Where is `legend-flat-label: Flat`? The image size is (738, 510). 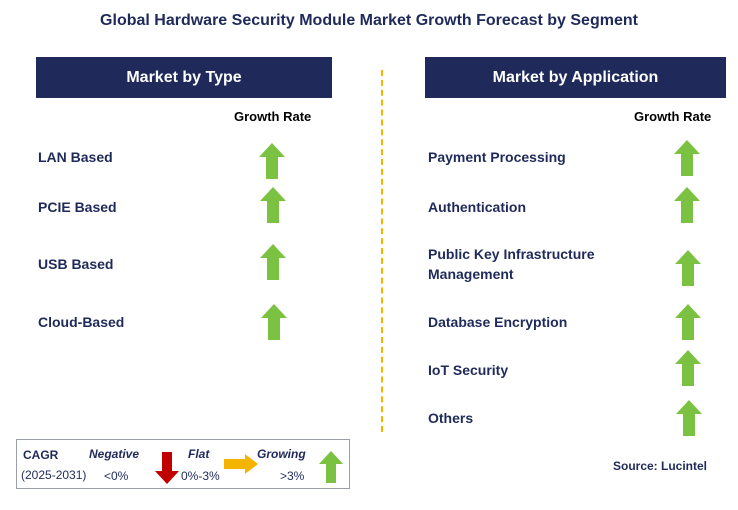
legend-flat-label: Flat is located at coordinates (199, 454).